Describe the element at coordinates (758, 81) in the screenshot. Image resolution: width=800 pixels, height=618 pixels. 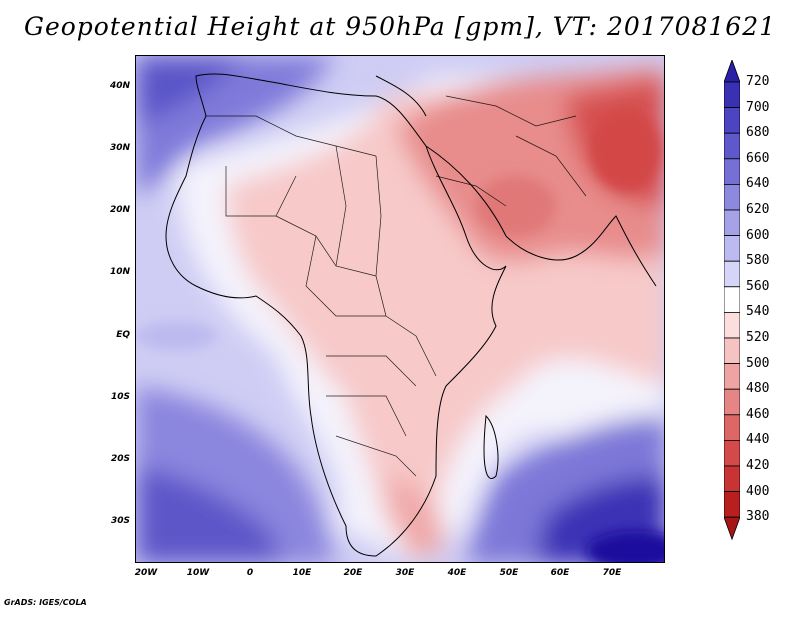
I see `colorbar-tick-label: 720` at that location.